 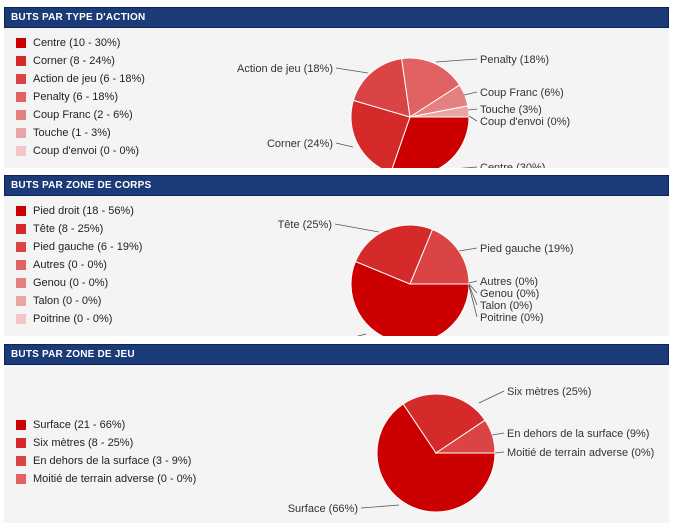 I want to click on legend-item: Surface (21 - 66%), so click(x=106, y=425).